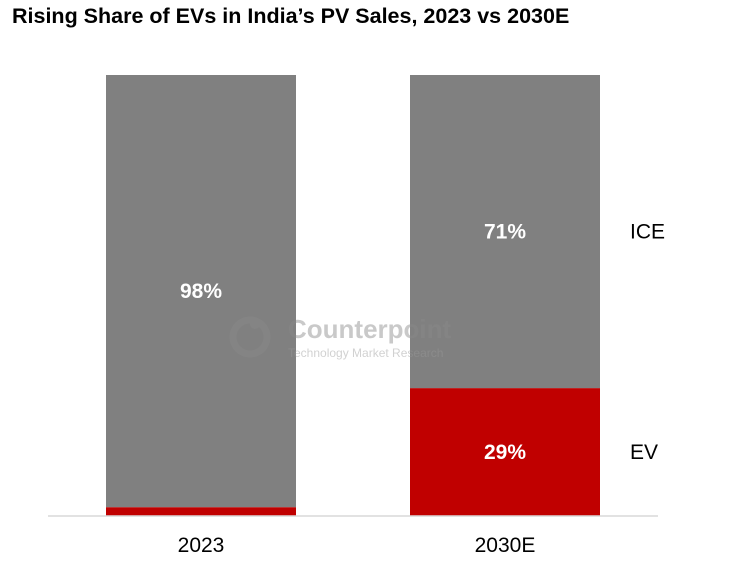  I want to click on watermark-brand: Counterpoint, so click(370, 329).